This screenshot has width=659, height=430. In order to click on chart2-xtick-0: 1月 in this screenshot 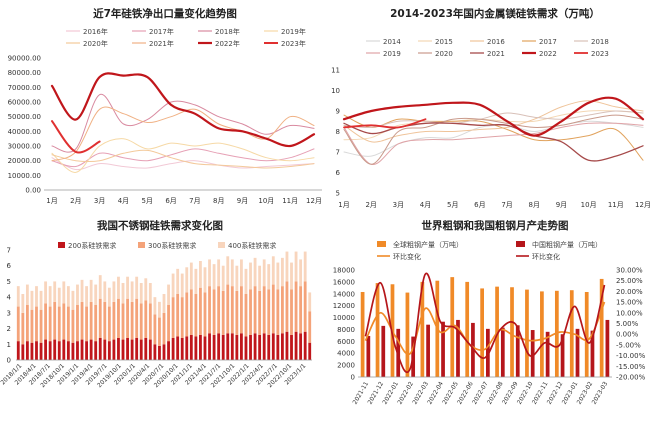, I will do `click(343, 205)`.